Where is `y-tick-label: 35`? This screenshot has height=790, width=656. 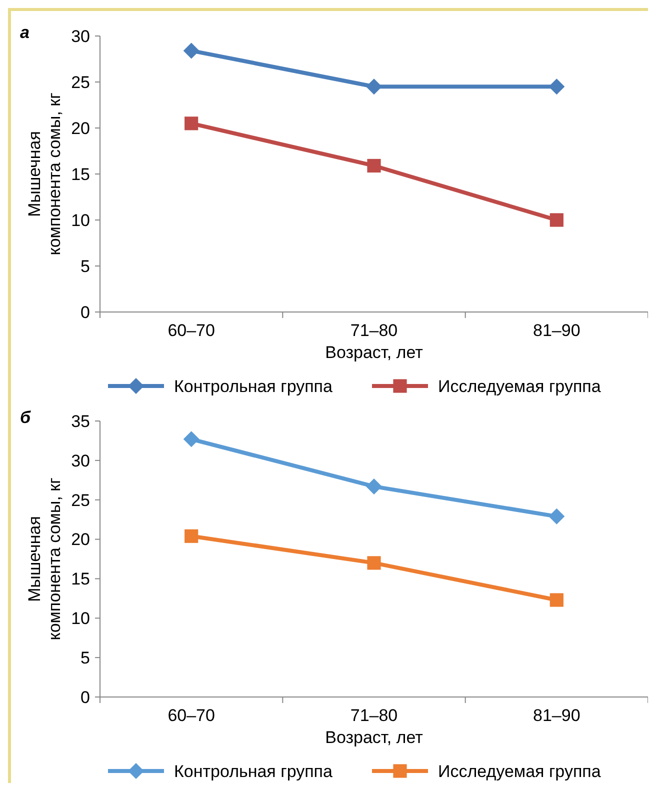 y-tick-label: 35 is located at coordinates (80, 421).